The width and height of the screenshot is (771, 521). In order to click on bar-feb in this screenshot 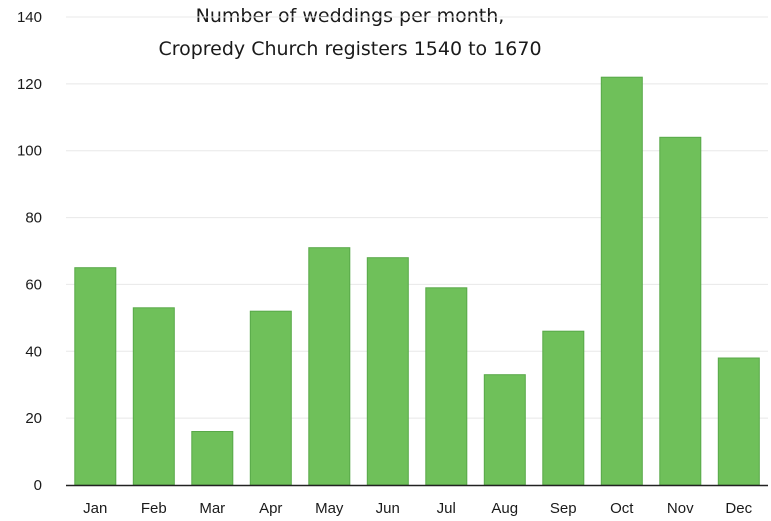, I will do `click(153, 396)`.